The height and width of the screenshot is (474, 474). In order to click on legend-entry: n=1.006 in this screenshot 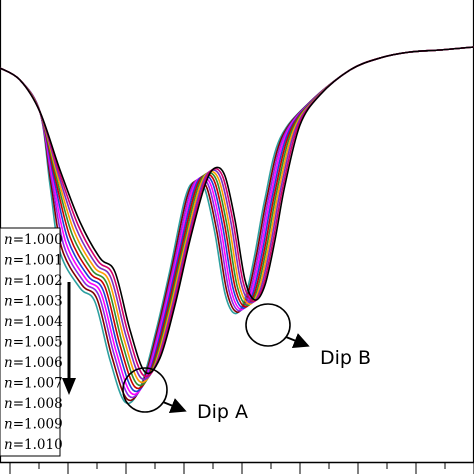, I will do `click(33, 363)`.